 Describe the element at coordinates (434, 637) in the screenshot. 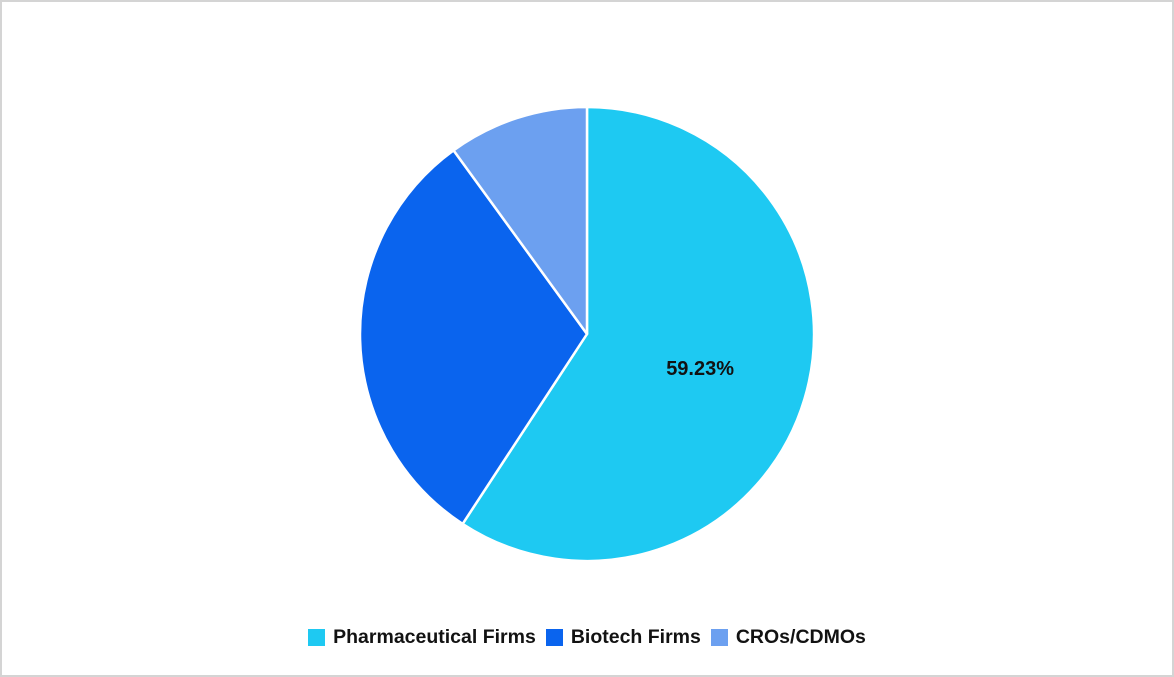

I see `legend-label-pharmaceutical-firms: Pharmaceutical Firms` at that location.